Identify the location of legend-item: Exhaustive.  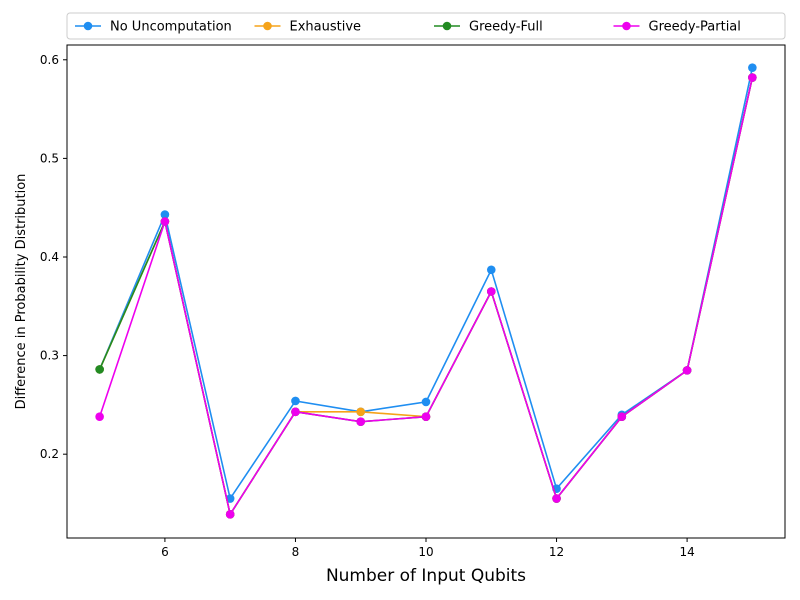
(308, 27).